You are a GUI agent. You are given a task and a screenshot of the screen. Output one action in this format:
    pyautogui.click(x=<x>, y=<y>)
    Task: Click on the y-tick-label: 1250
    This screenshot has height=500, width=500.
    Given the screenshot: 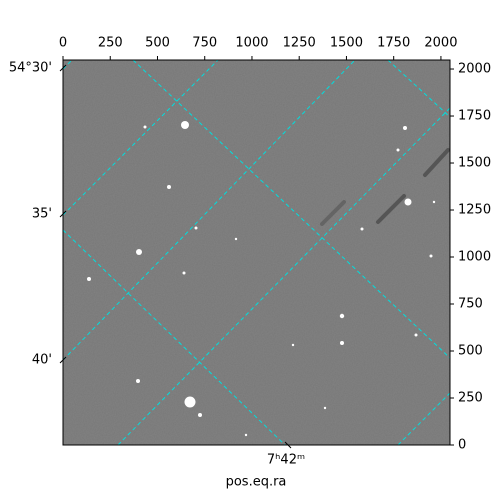 What is the action you would take?
    pyautogui.click(x=474, y=210)
    